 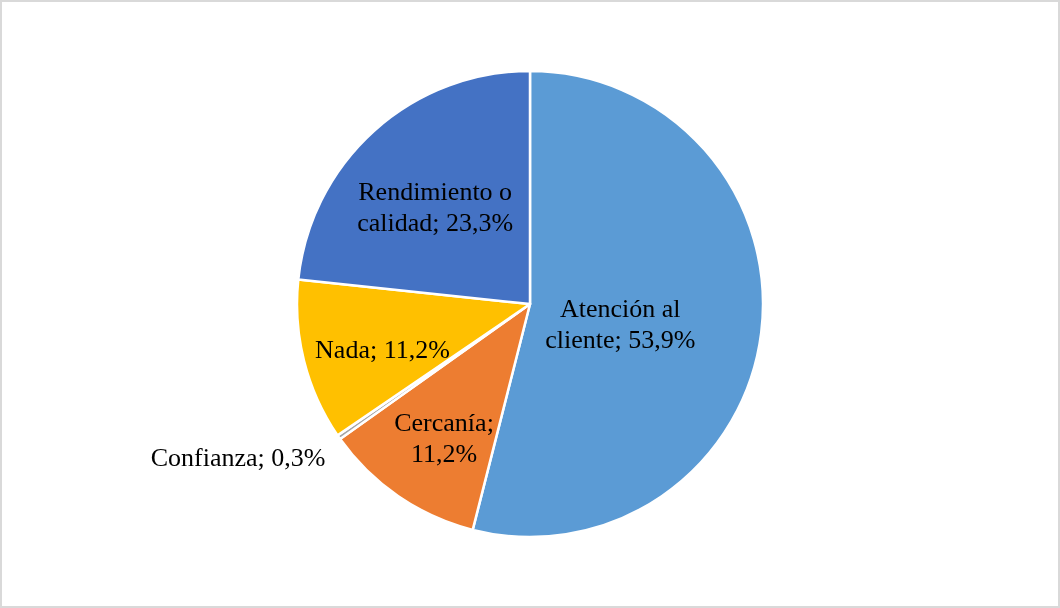 I want to click on slice-label: Rendimiento o calidad; 23,3%, so click(x=438, y=207).